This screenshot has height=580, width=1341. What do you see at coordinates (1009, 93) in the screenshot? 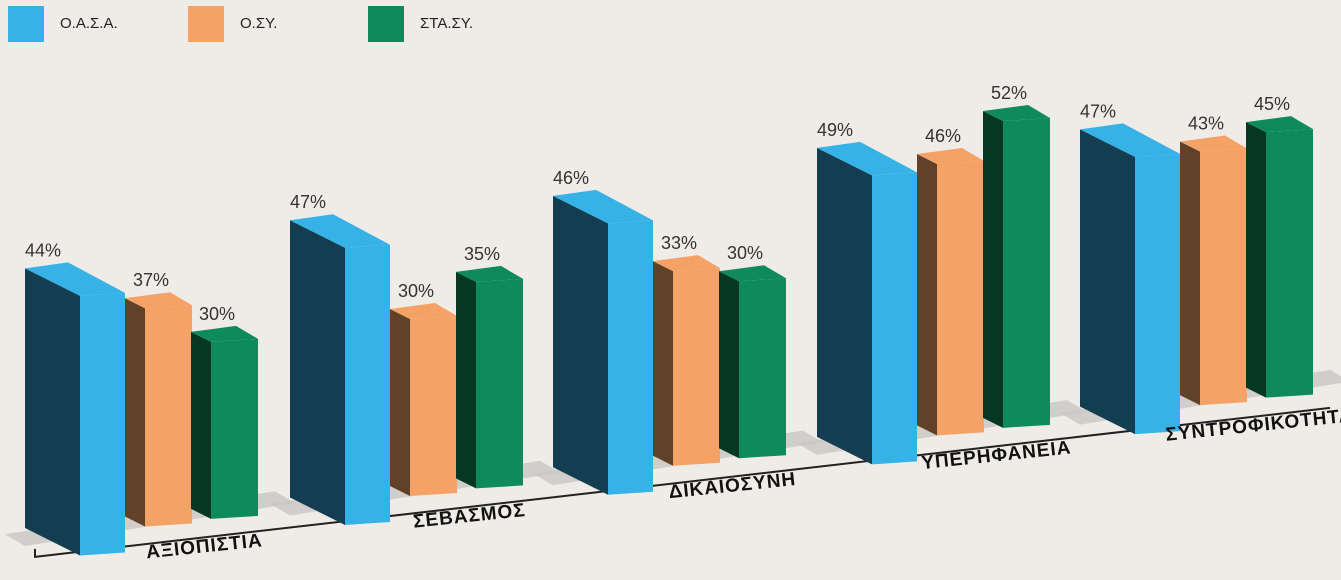
I see `value-label: 52%` at bounding box center [1009, 93].